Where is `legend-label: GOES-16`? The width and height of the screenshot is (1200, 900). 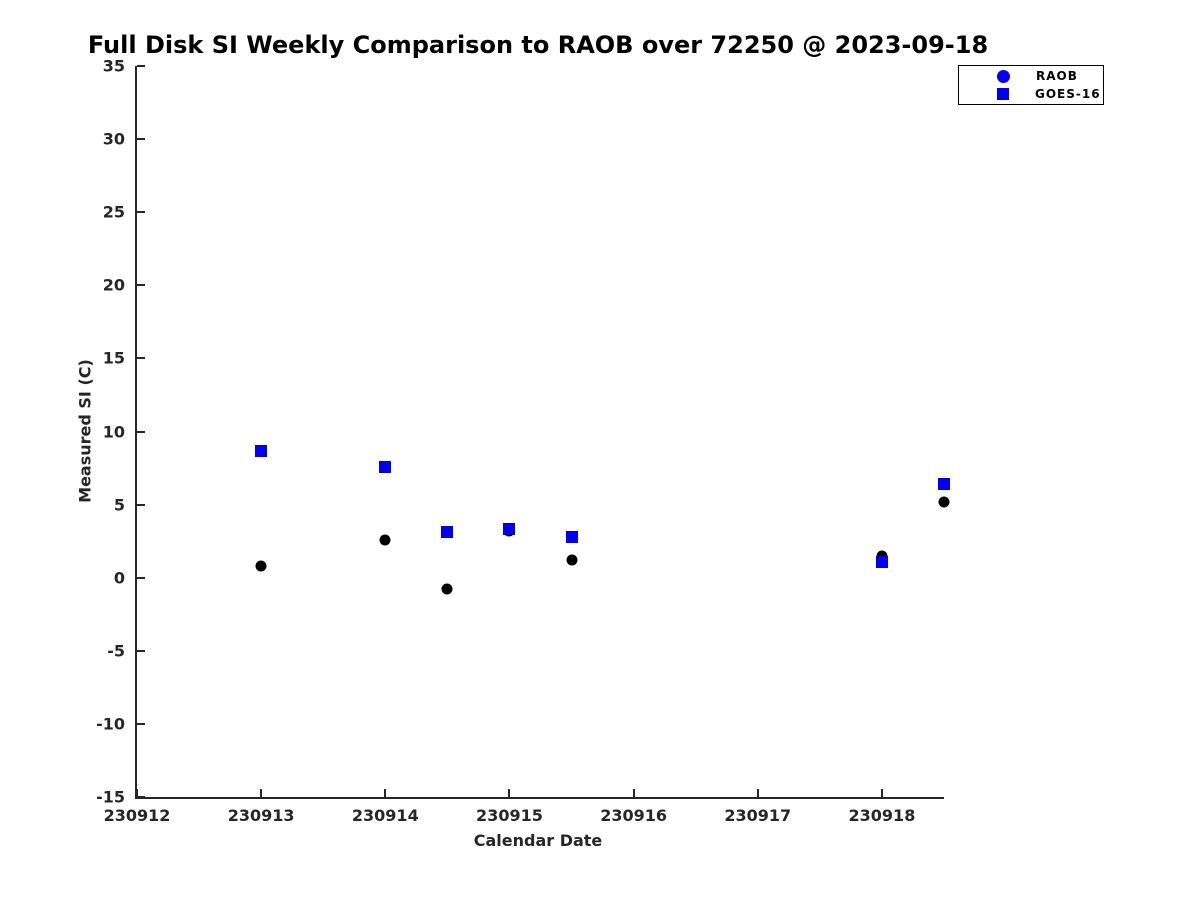
legend-label: GOES-16 is located at coordinates (1068, 94).